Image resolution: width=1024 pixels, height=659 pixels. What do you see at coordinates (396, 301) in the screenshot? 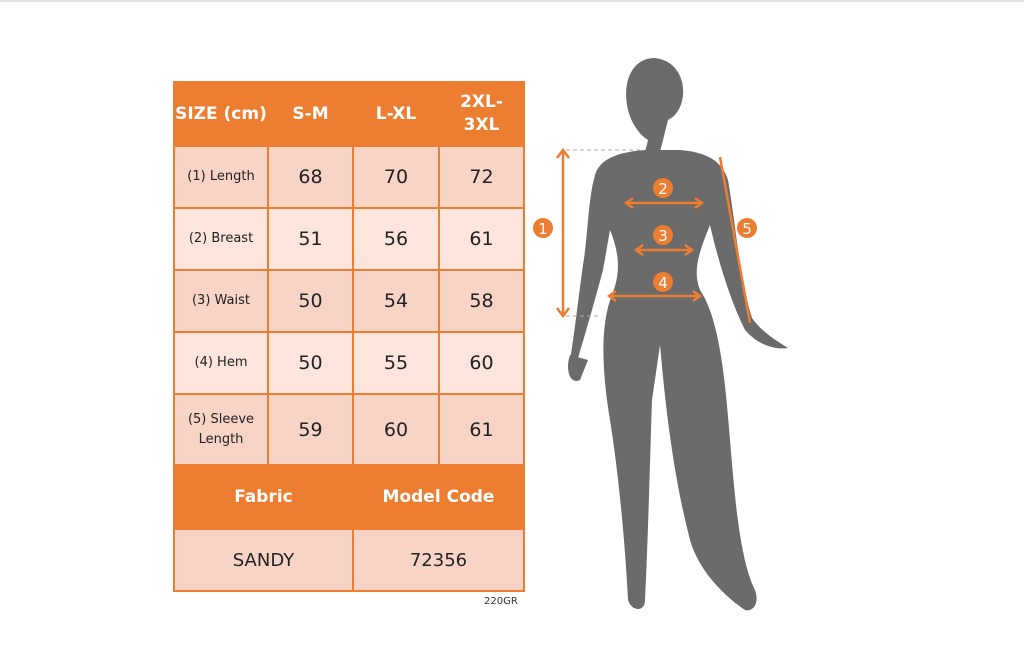
I see `cell: 54` at bounding box center [396, 301].